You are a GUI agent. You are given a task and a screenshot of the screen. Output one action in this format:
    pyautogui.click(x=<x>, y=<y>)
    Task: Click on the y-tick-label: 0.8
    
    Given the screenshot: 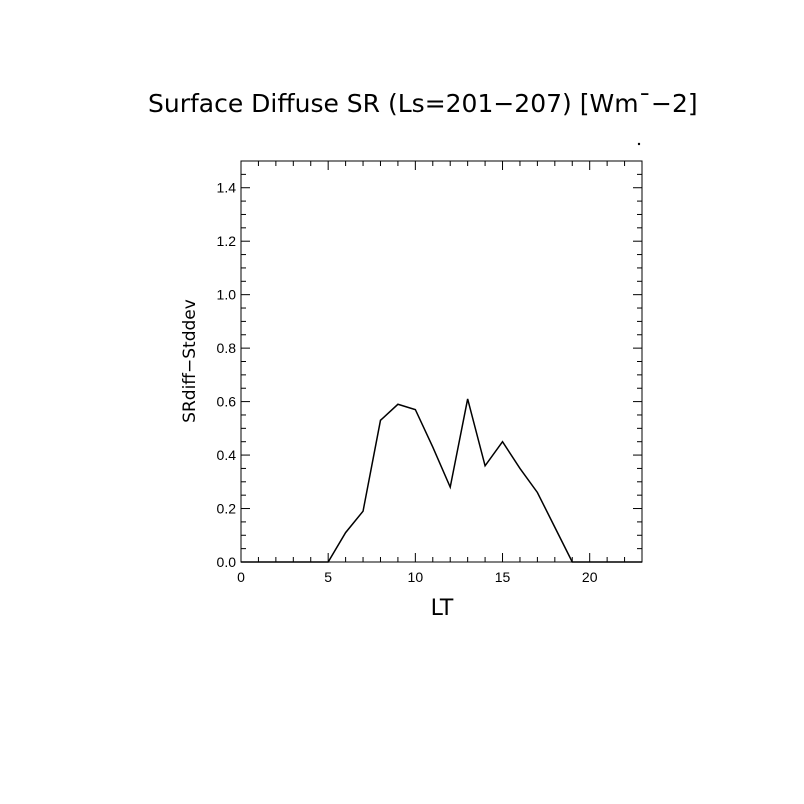 What is the action you would take?
    pyautogui.click(x=227, y=348)
    